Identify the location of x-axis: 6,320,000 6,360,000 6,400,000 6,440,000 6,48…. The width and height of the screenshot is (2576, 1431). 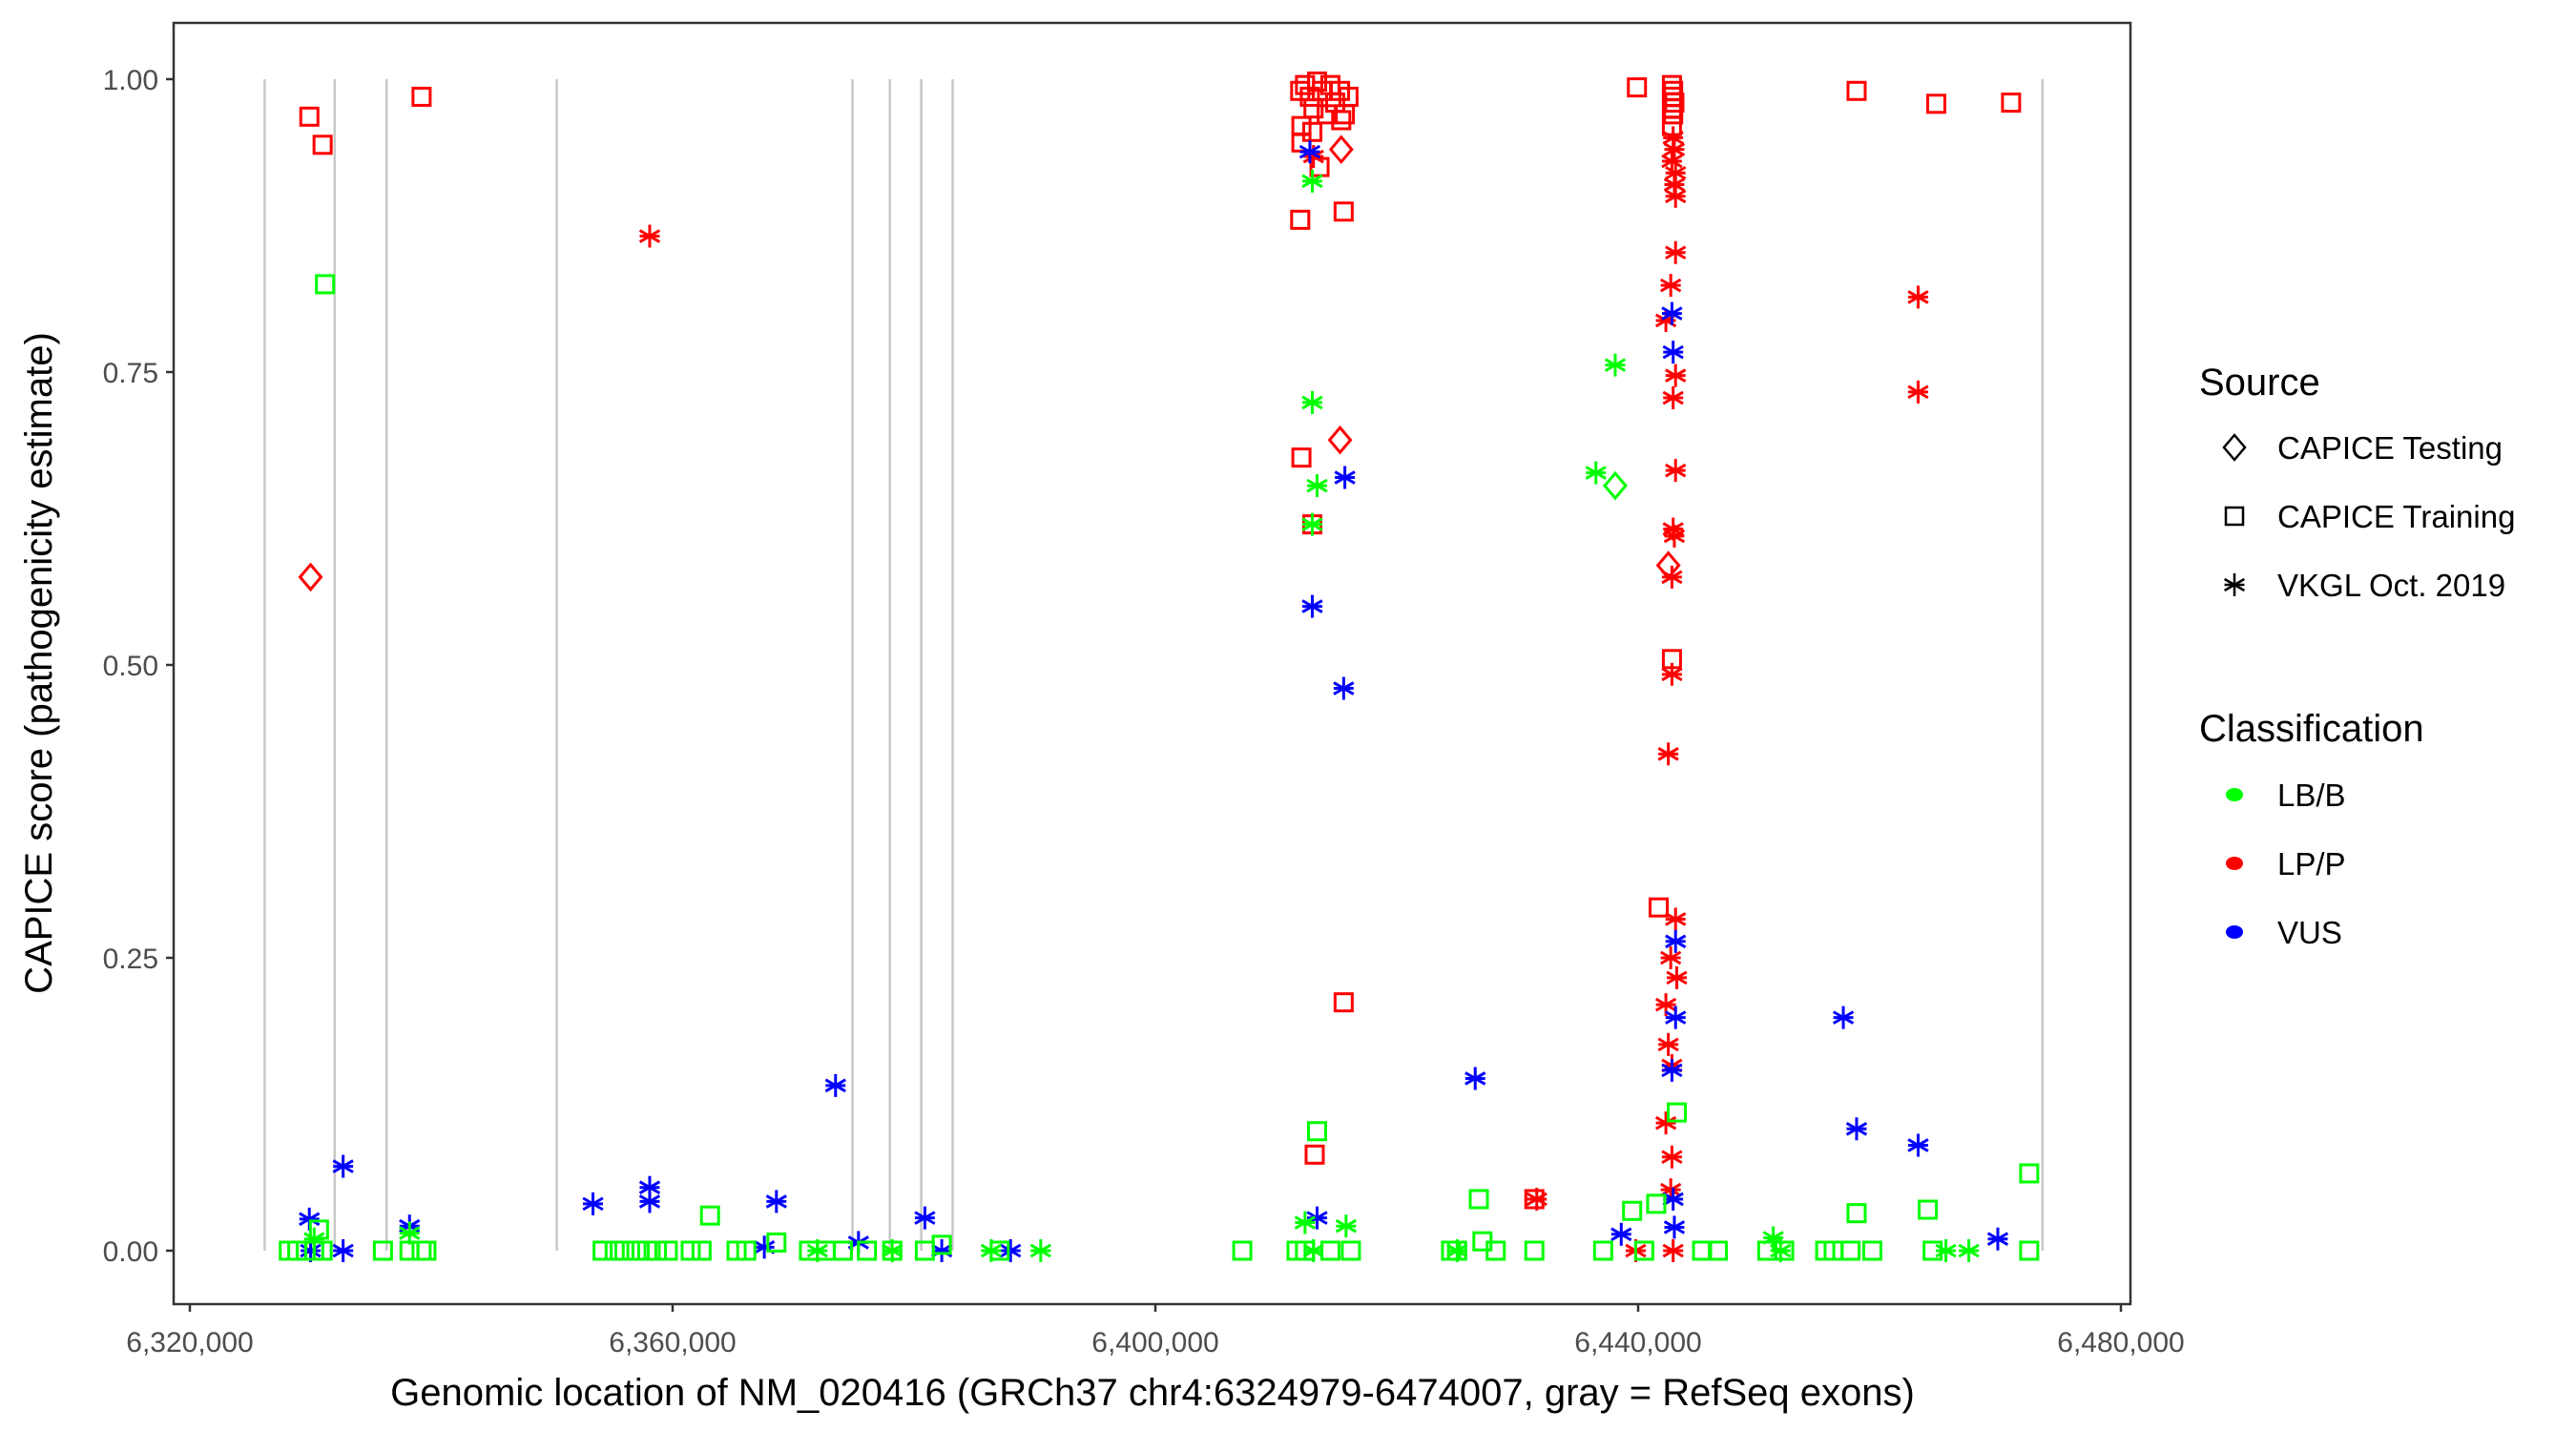
(1155, 1331).